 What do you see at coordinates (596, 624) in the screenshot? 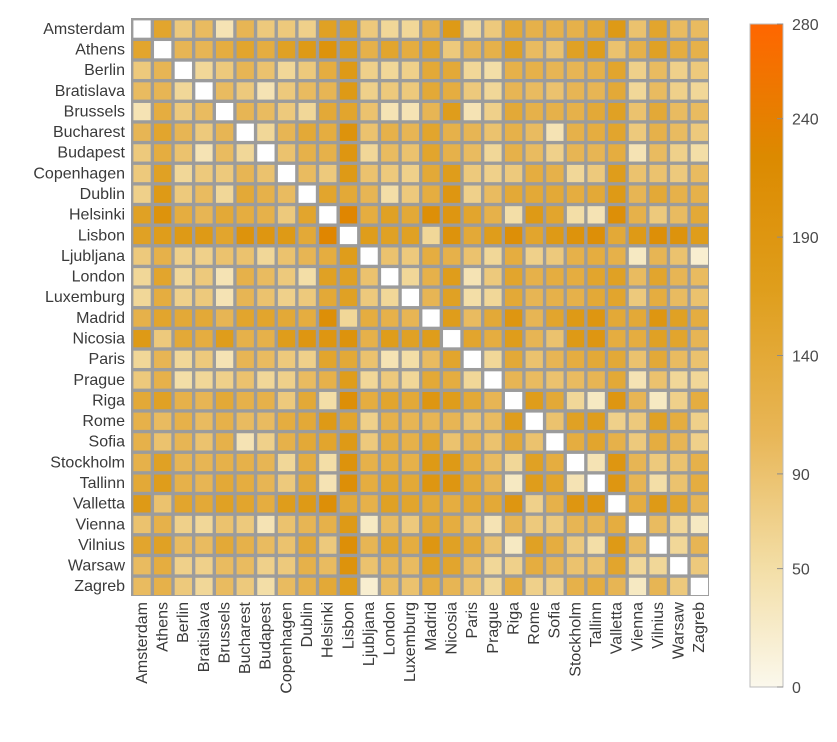
I see `x-tick-label: Tallinn` at bounding box center [596, 624].